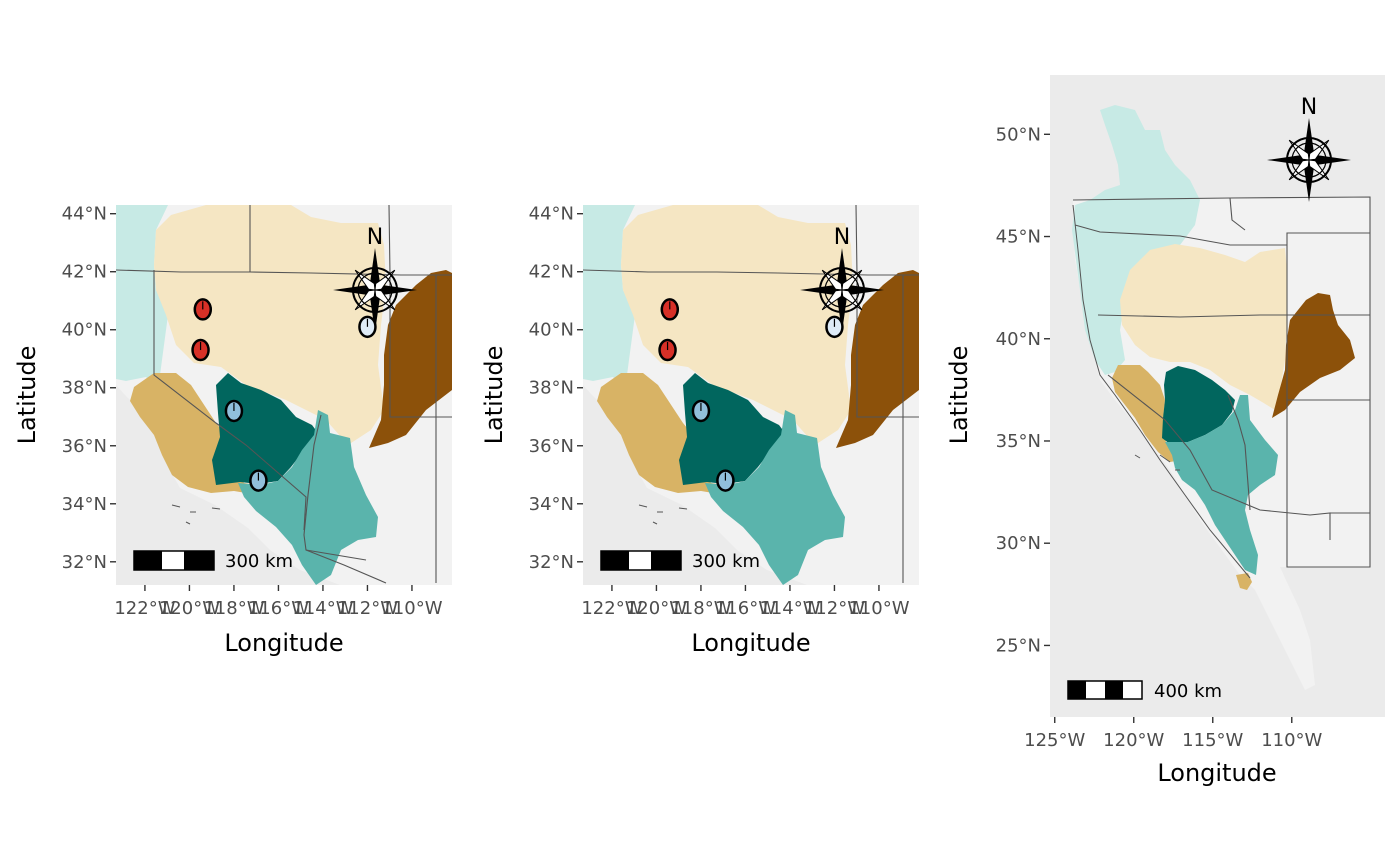 Image resolution: width=1400 pixels, height=865 pixels. I want to click on tan-region-baja, so click(1244, 581).